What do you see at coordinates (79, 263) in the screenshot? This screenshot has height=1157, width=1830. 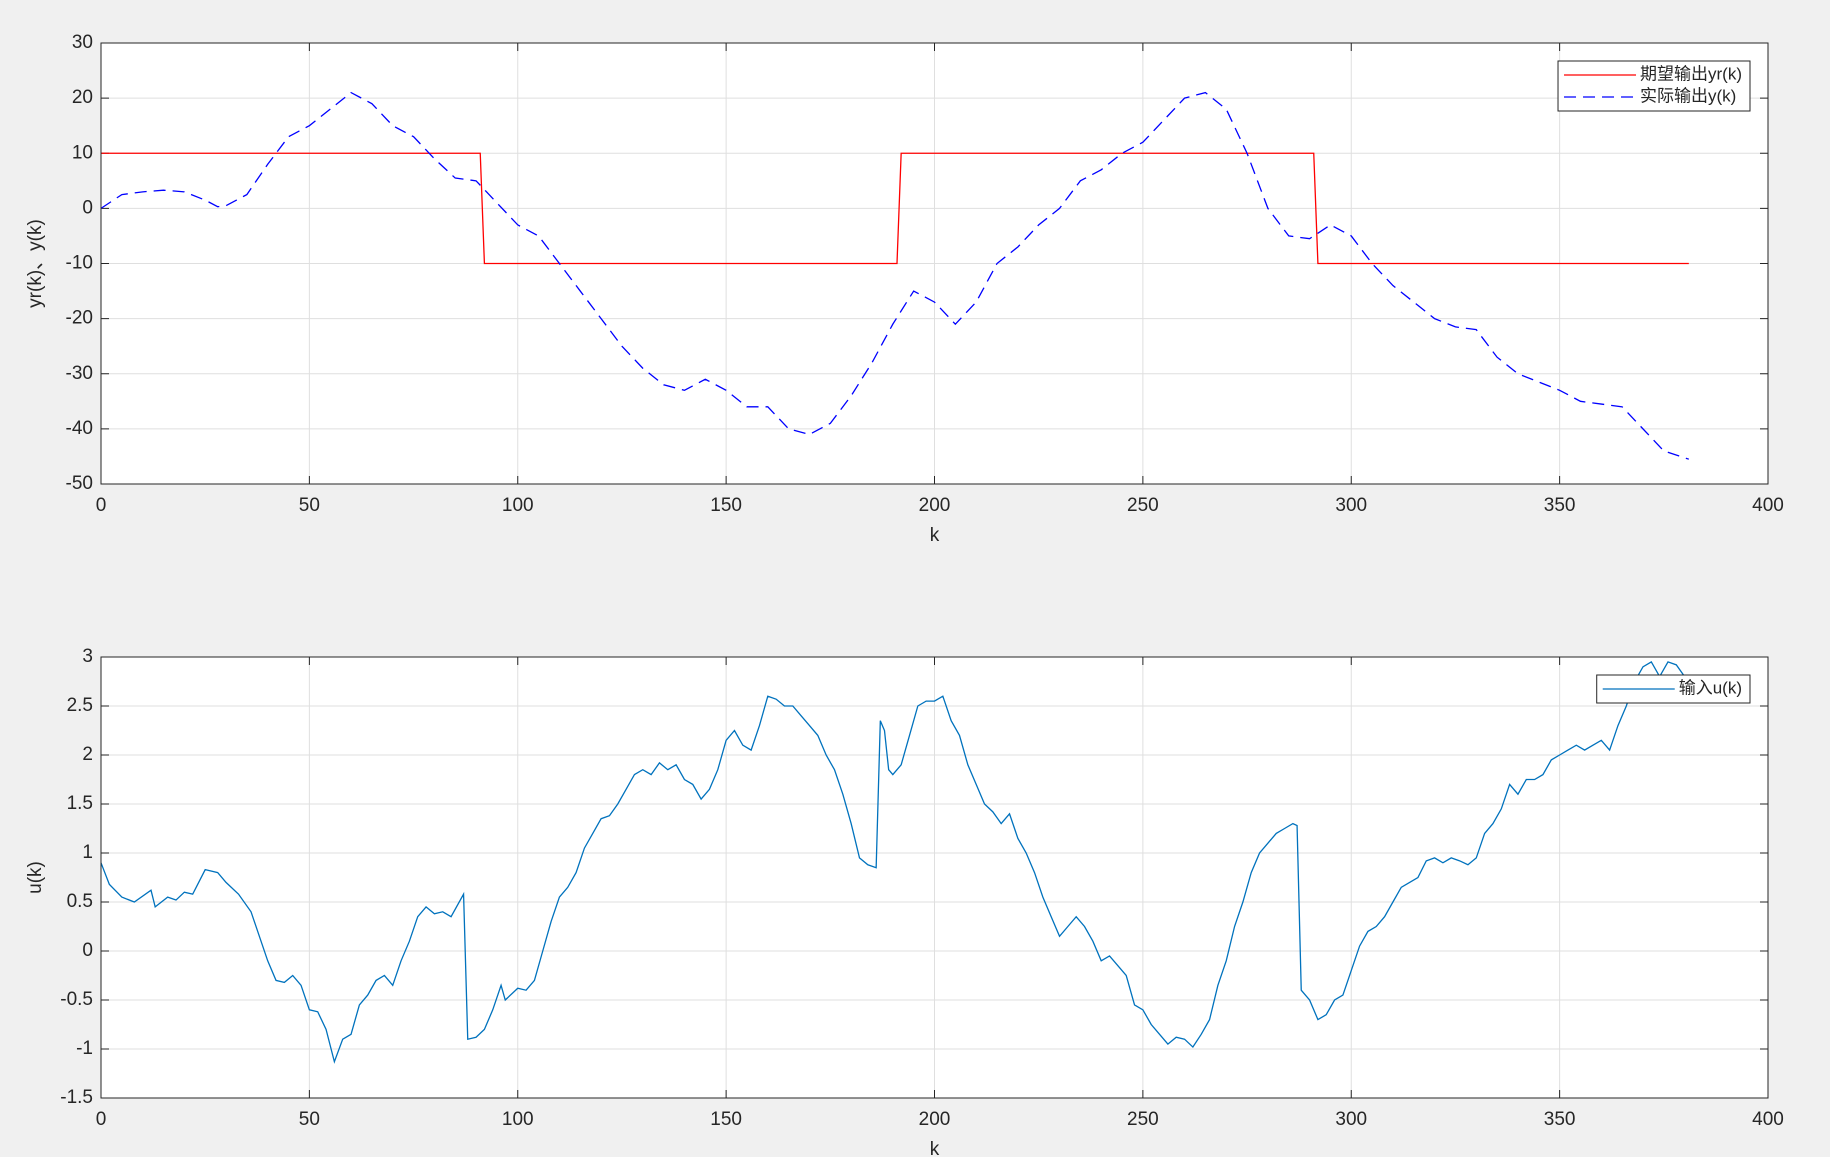 I see `y-tick-label: -10` at bounding box center [79, 263].